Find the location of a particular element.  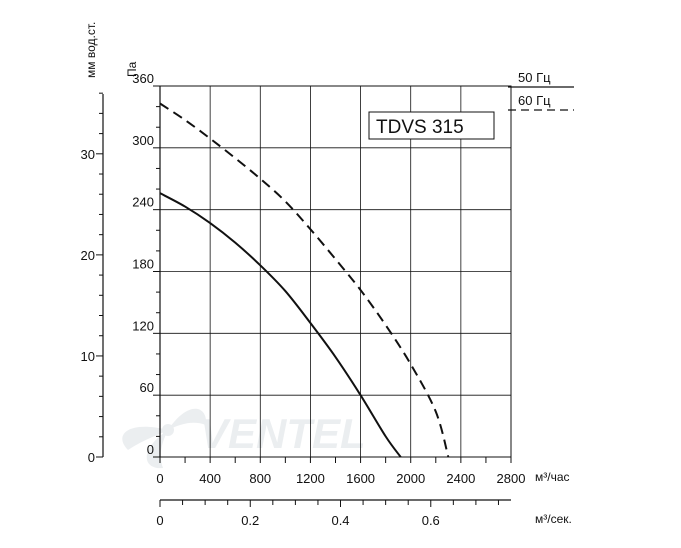

x-tick-label: 2800 is located at coordinates (511, 478).